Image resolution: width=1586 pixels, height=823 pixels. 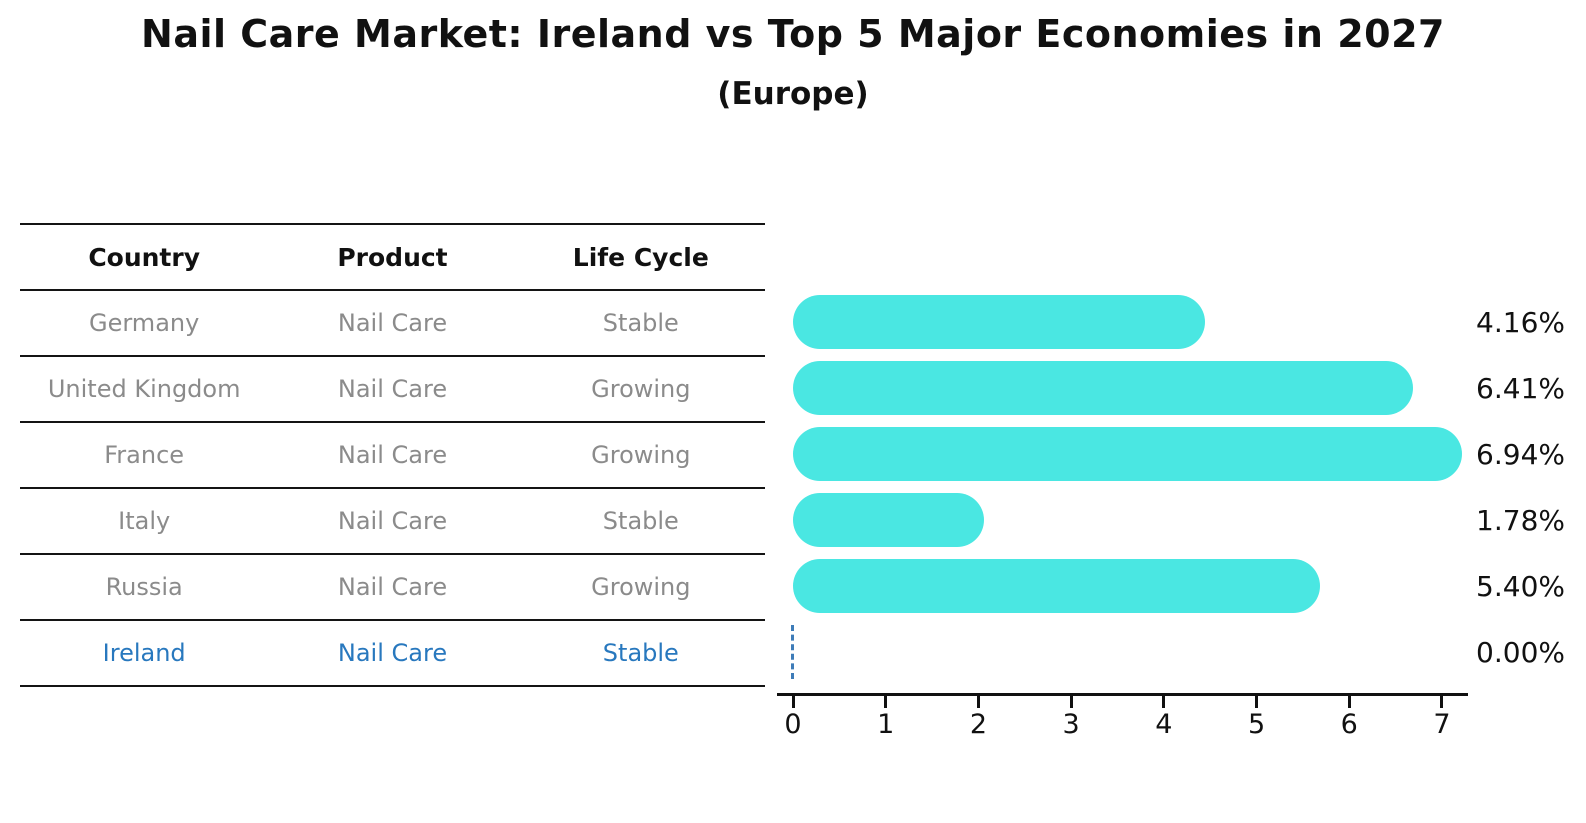 I want to click on table-row-russia: Russia Nail Care Growing, so click(x=392, y=588).